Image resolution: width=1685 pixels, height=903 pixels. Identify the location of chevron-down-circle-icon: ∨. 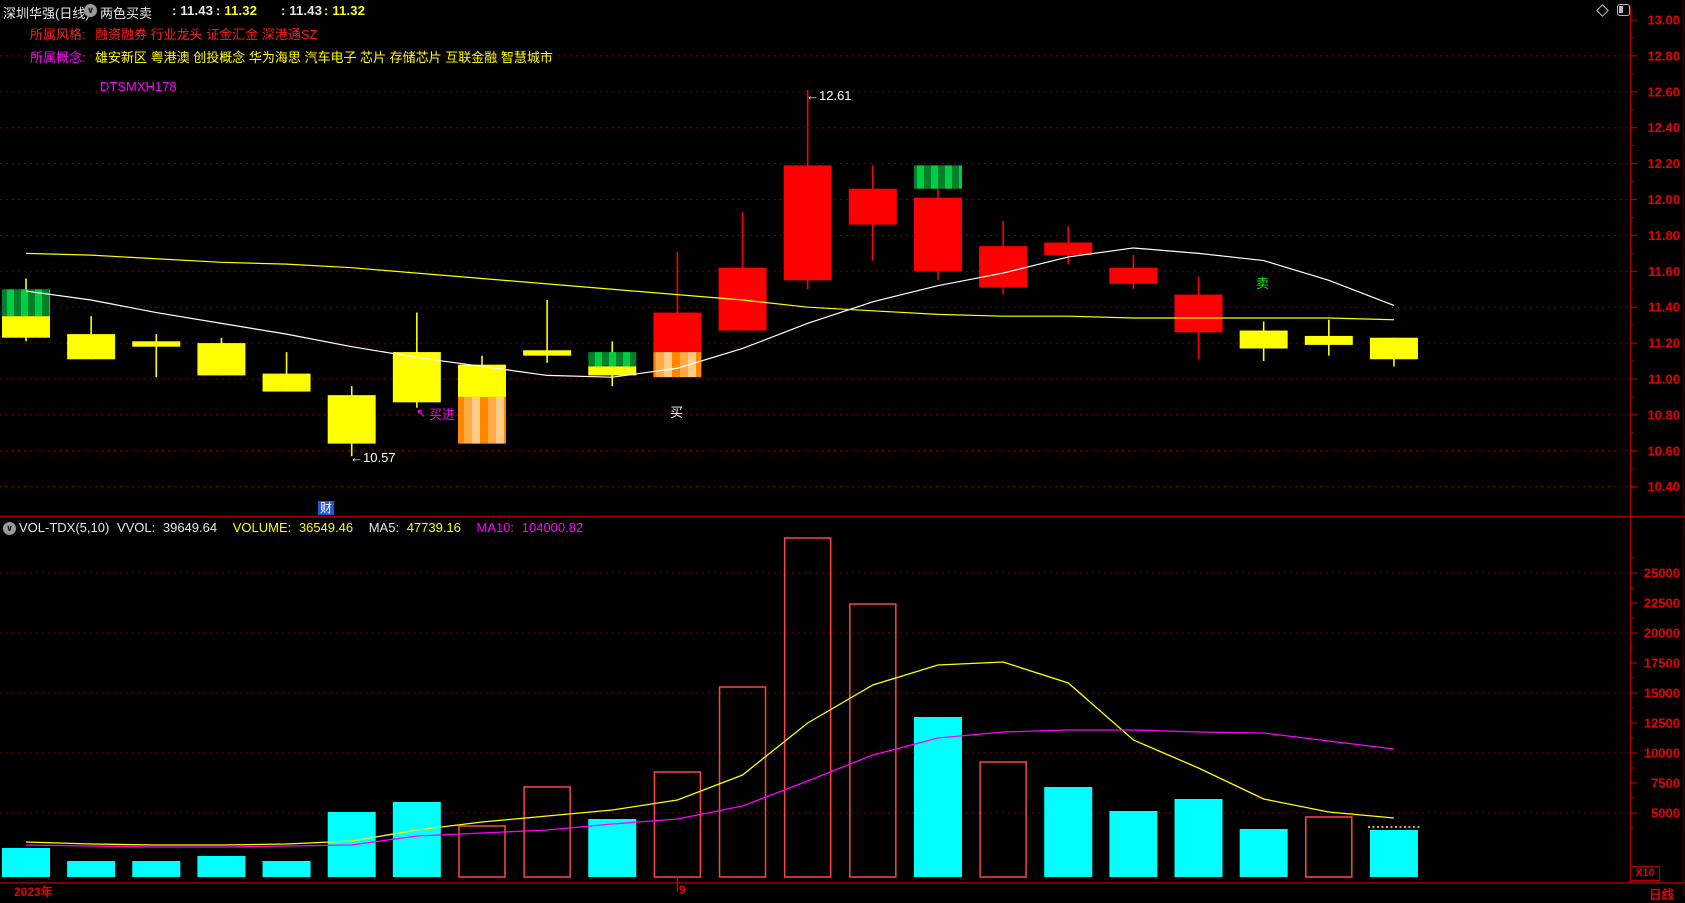
(90, 10).